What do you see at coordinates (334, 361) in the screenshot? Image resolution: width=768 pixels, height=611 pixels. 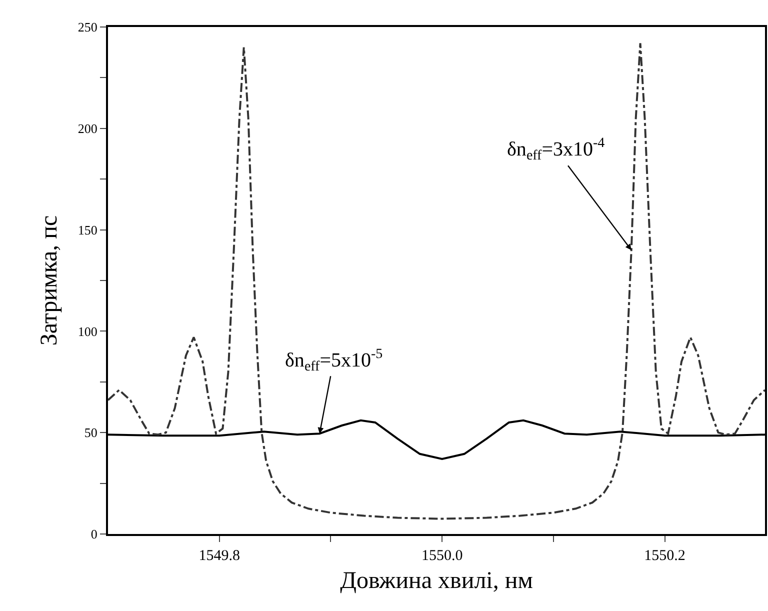 I see `annotation: δn$_{eff}$=5x10$^{-5}$` at bounding box center [334, 361].